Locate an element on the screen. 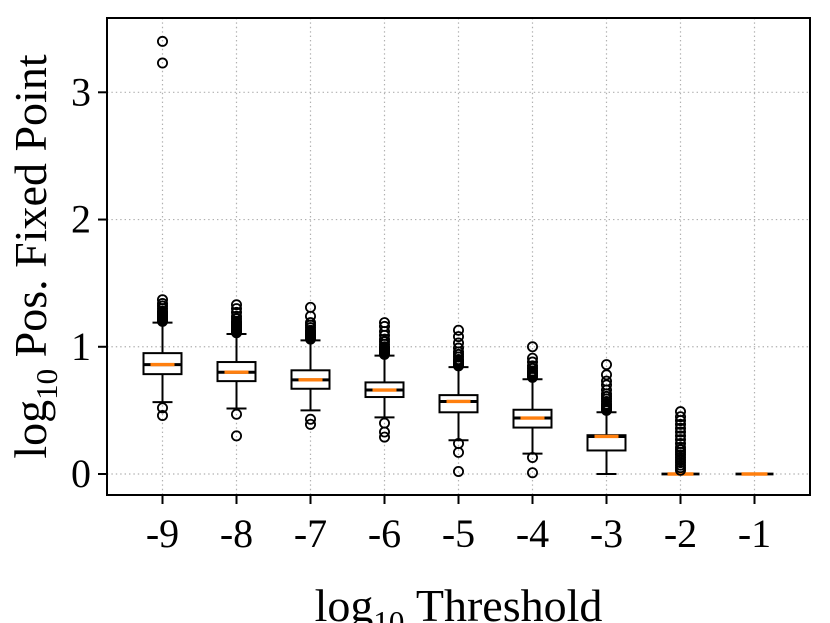 The width and height of the screenshot is (830, 623). box--5 is located at coordinates (458, 404).